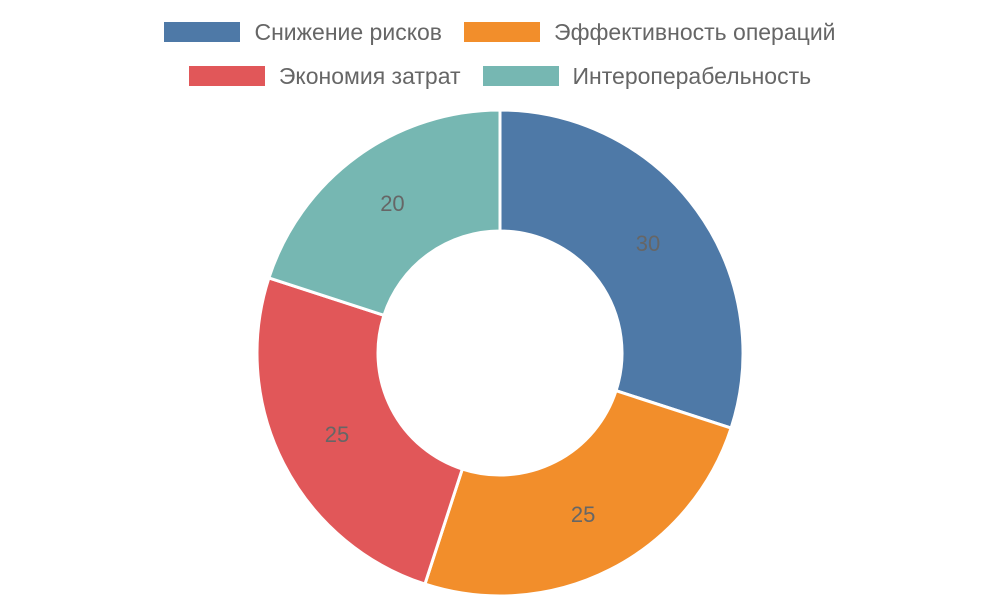 This screenshot has width=1000, height=600. What do you see at coordinates (369, 75) in the screenshot?
I see `legend-label: Экономия затрат` at bounding box center [369, 75].